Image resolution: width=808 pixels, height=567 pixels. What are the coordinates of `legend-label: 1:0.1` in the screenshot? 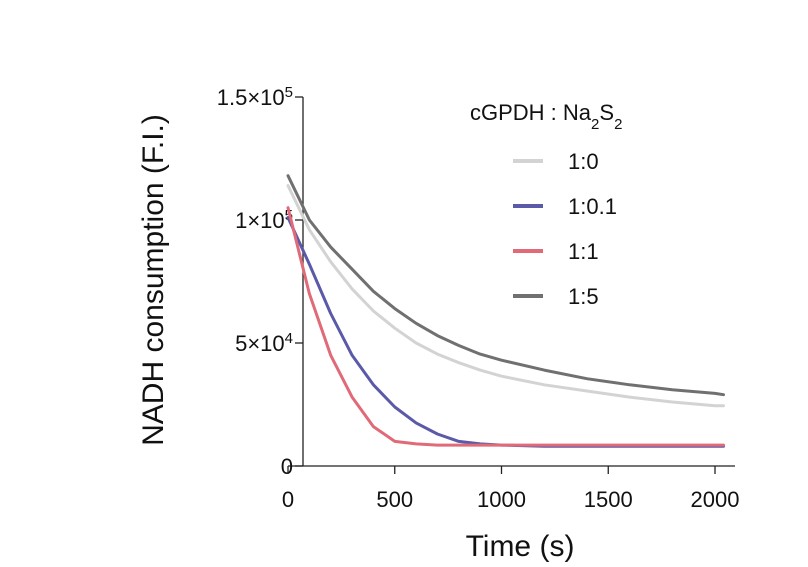 It's located at (592, 206).